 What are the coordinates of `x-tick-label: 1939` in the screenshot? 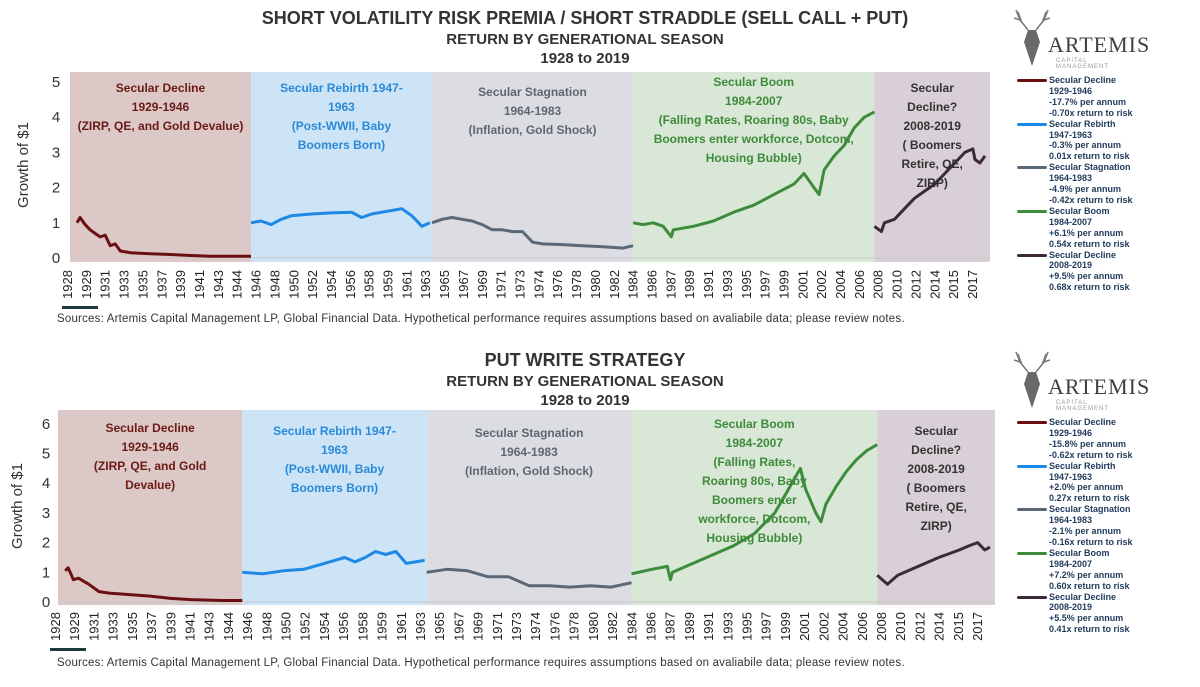 It's located at (180, 284).